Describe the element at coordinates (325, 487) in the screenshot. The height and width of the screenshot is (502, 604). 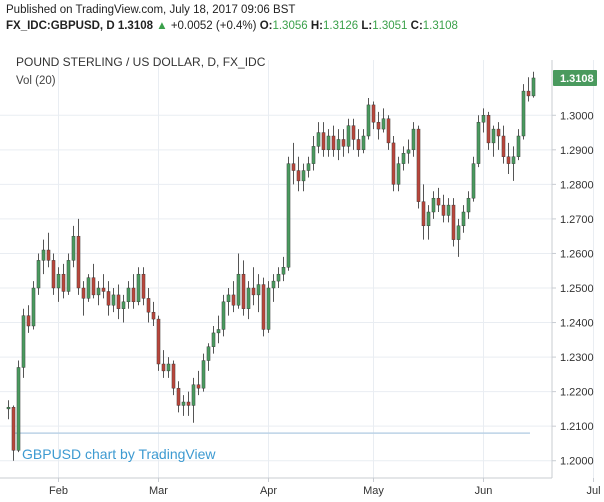
I see `time-axis: Feb Mar Apr May Jun Jul` at that location.